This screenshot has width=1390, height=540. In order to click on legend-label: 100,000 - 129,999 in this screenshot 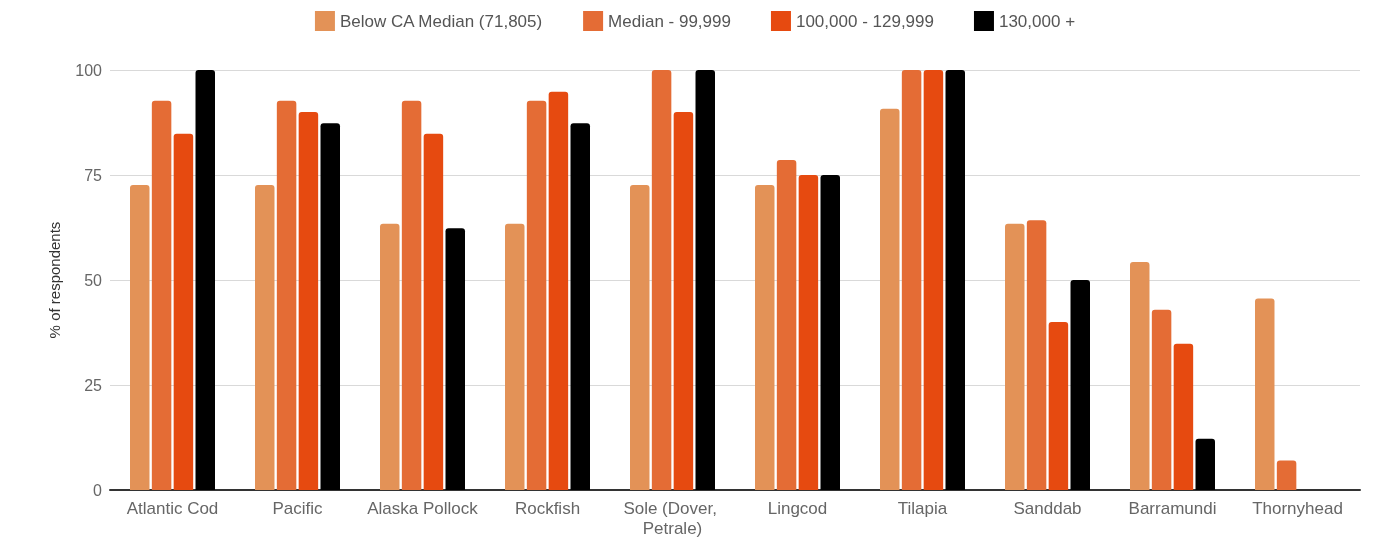, I will do `click(864, 21)`.